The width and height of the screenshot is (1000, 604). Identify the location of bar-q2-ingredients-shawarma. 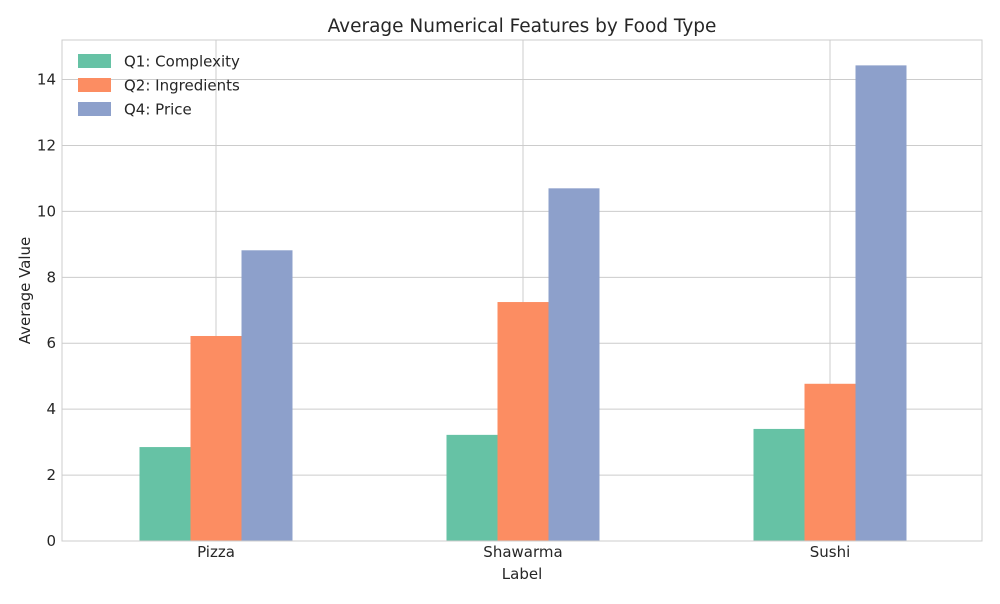
(523, 421).